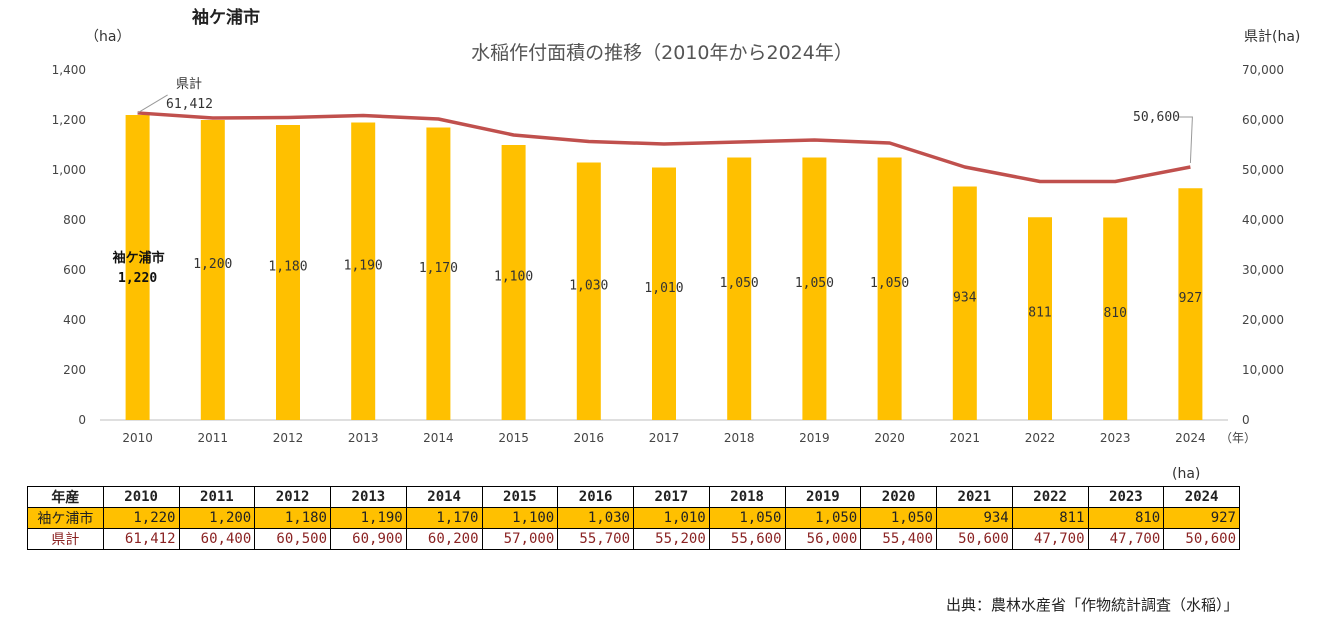 The image size is (1324, 633). I want to click on x-tick-label: 2017, so click(664, 438).